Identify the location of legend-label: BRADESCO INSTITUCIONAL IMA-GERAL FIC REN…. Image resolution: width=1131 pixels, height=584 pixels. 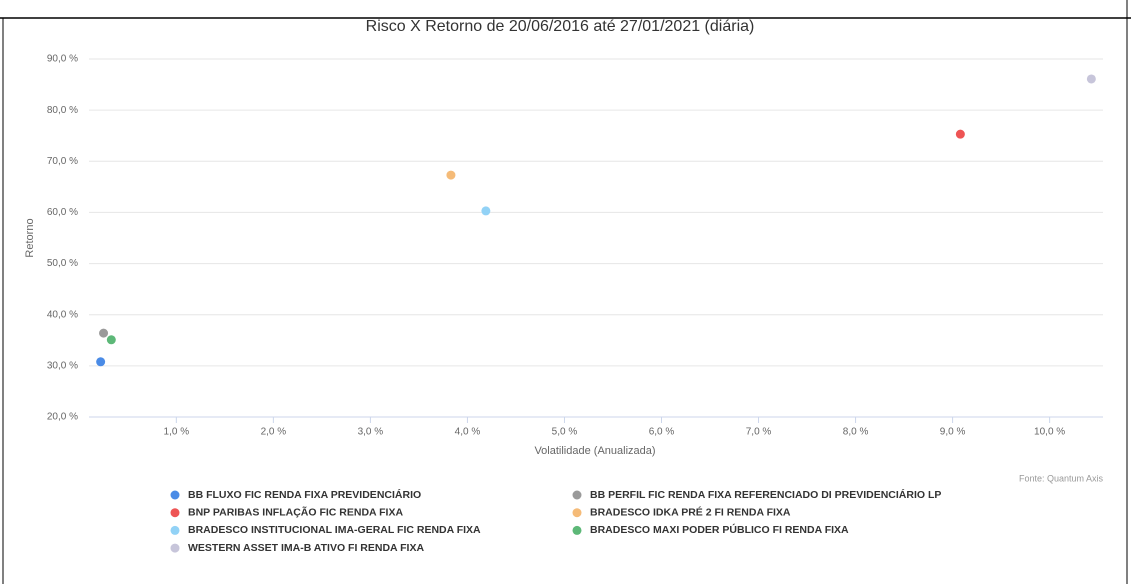
(334, 530).